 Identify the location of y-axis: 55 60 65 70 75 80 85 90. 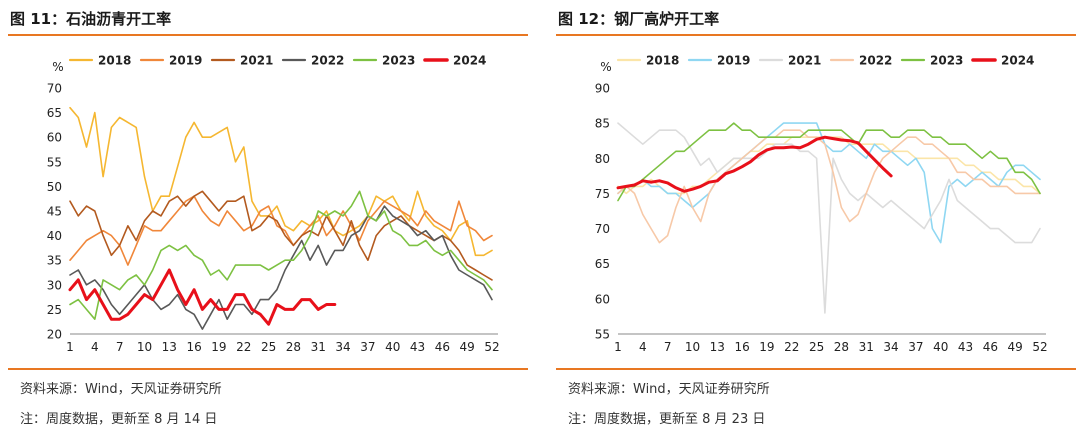
(602, 212).